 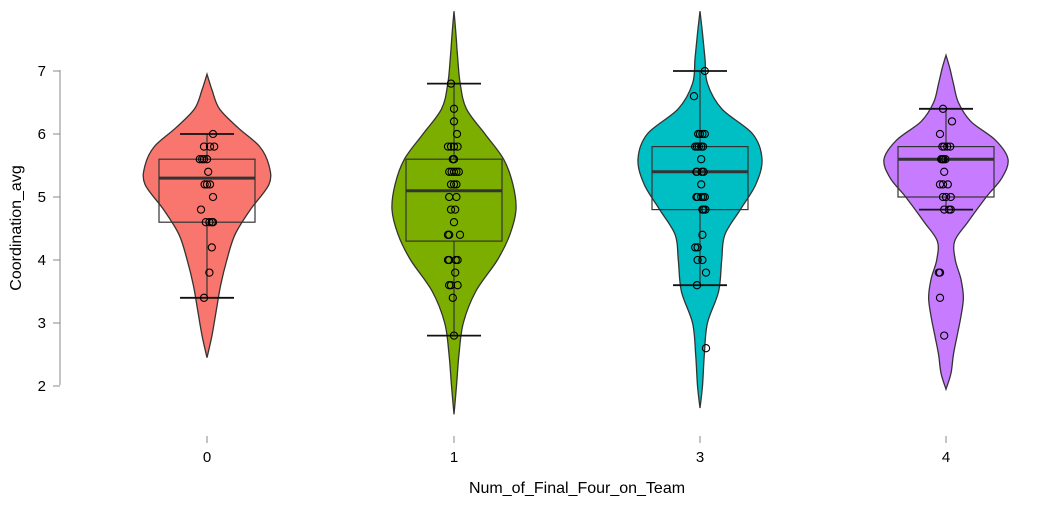 I want to click on x-axis: 0 1 3 4, so click(x=576, y=451).